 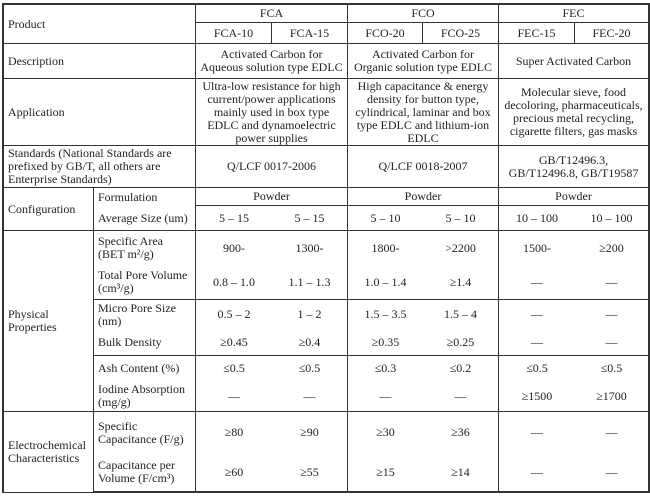 What do you see at coordinates (574, 61) in the screenshot?
I see `description-value: Super Activated Carbon` at bounding box center [574, 61].